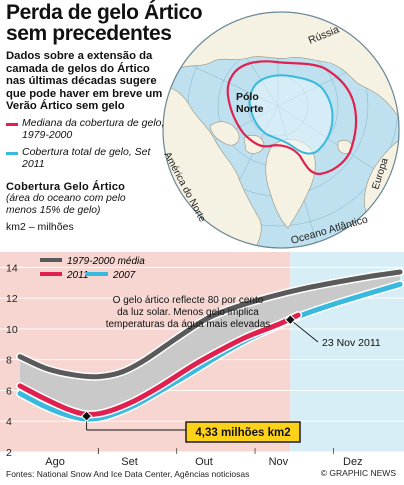  What do you see at coordinates (86, 416) in the screenshot?
I see `minimum-marker` at bounding box center [86, 416].